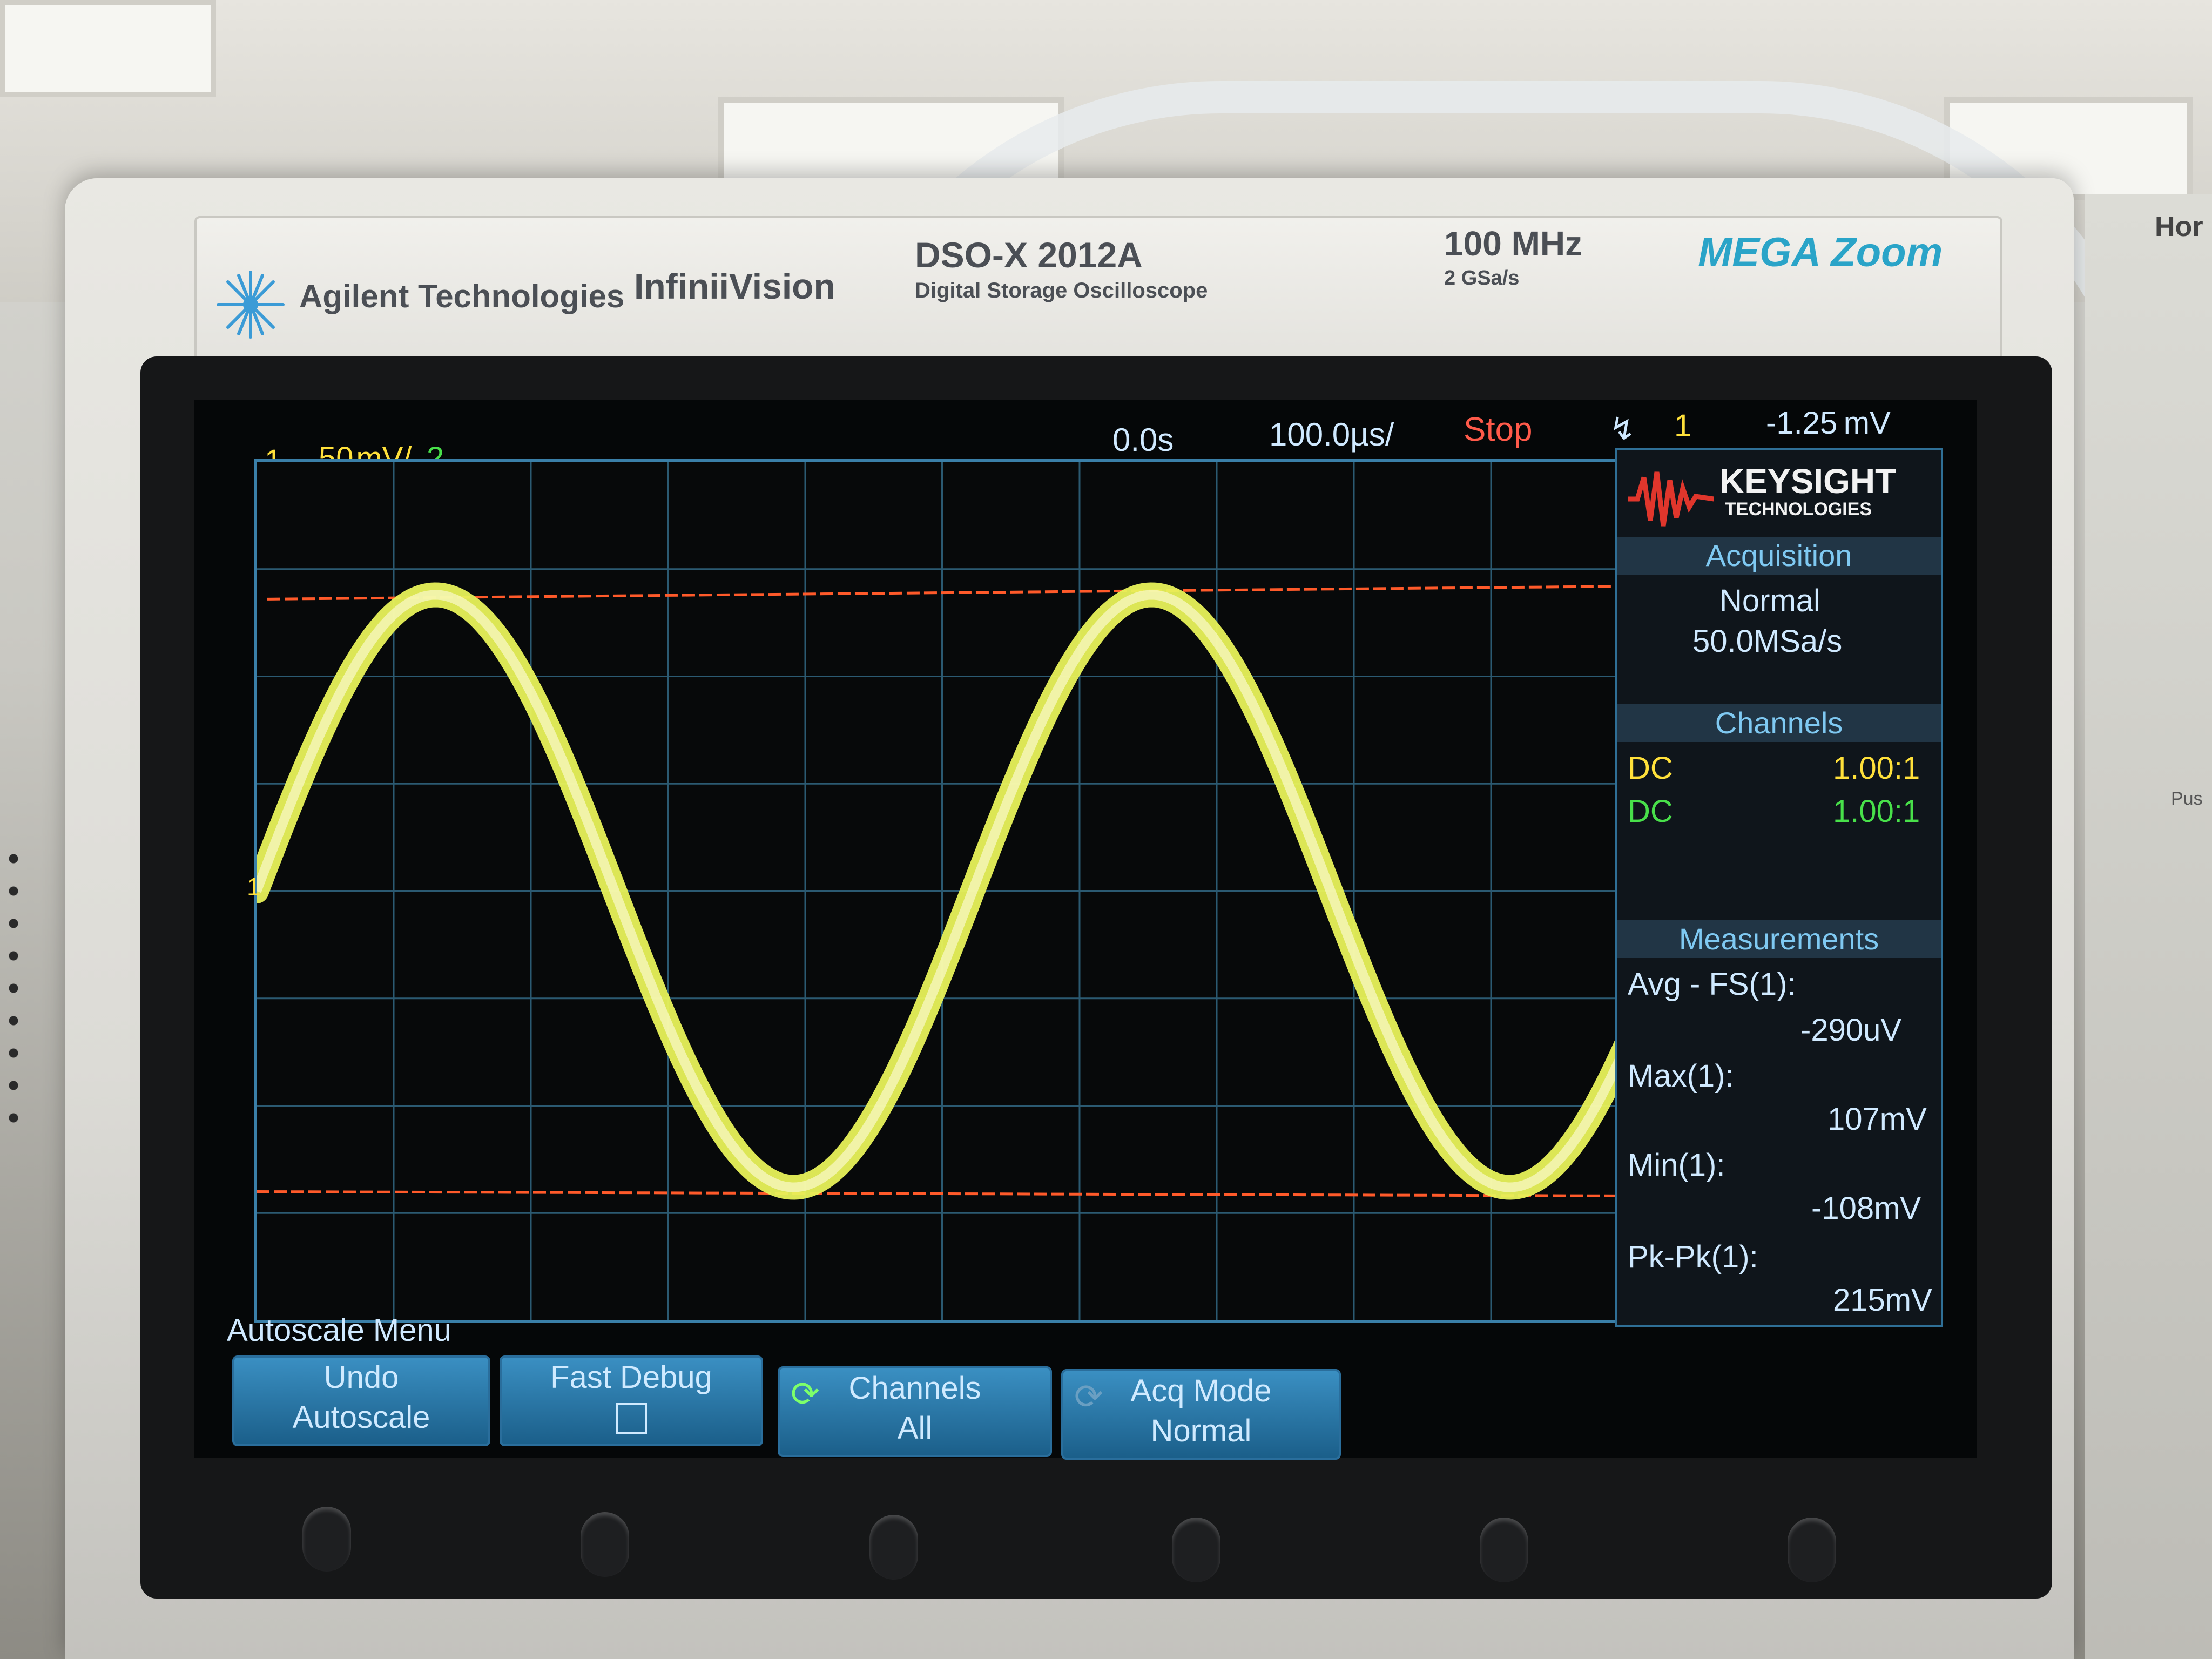  Describe the element at coordinates (108, 48) in the screenshot. I see `ceiling-light` at that location.